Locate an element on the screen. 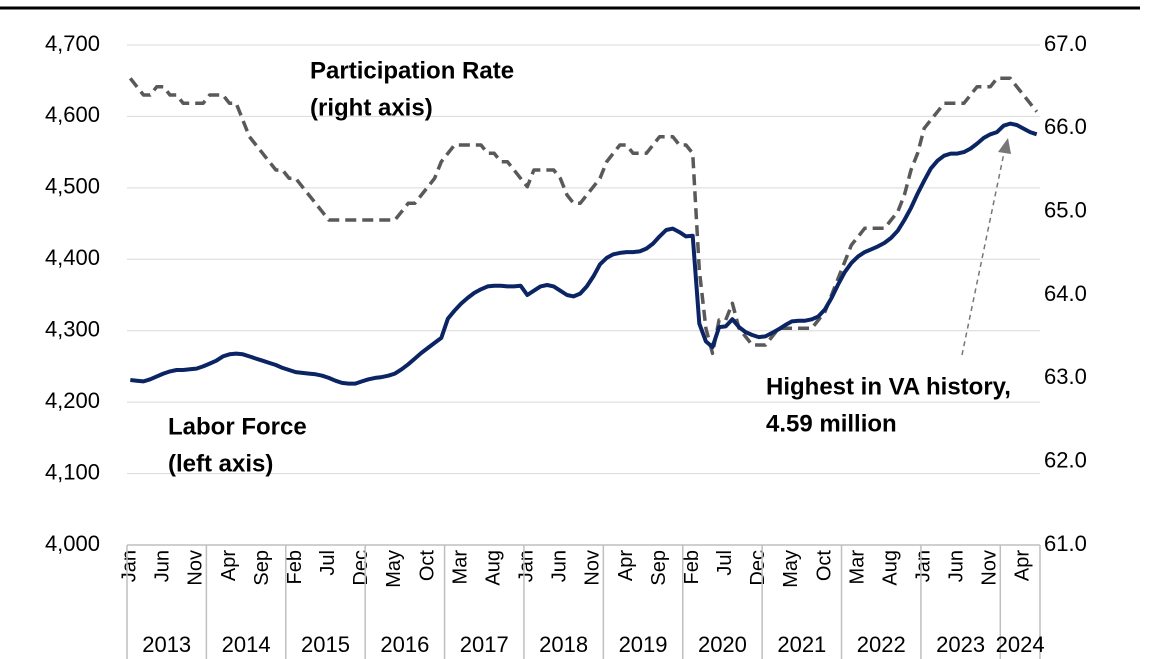  series-axis-label: (left axis) is located at coordinates (220, 463).